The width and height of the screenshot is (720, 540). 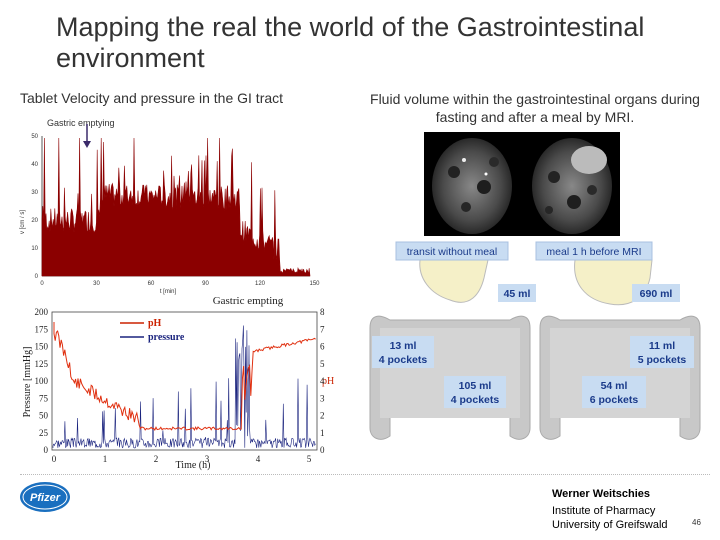 What do you see at coordinates (322, 450) in the screenshot?
I see `ph-y2-tick: 0` at bounding box center [322, 450].